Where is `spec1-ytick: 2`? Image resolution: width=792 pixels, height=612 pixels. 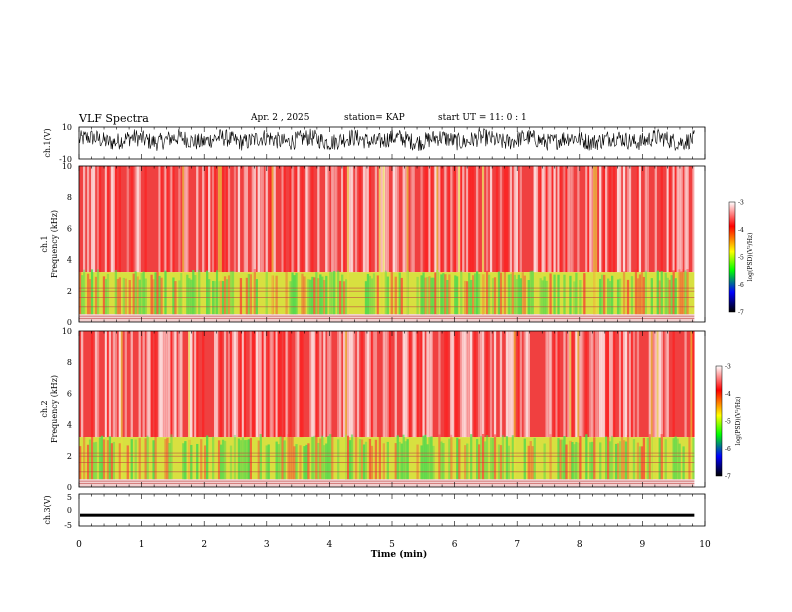
spec1-ytick: 2 is located at coordinates (69, 291).